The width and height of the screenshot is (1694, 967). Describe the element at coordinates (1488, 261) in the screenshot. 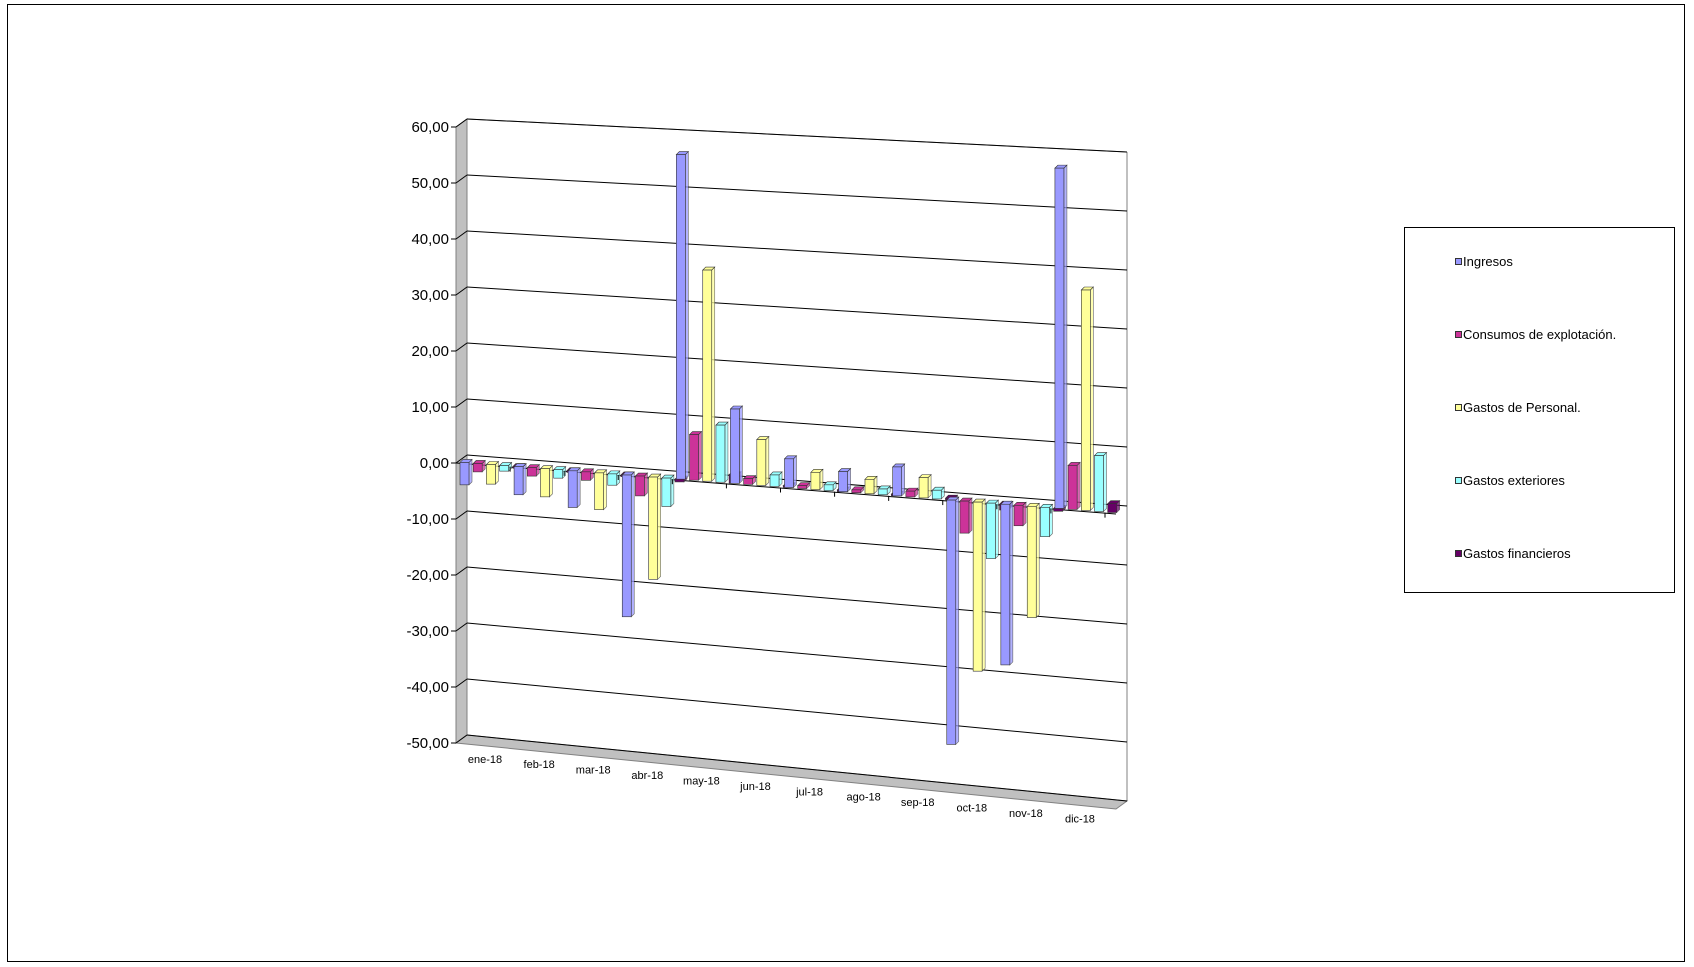

I see `legend-label: Ingresos` at that location.